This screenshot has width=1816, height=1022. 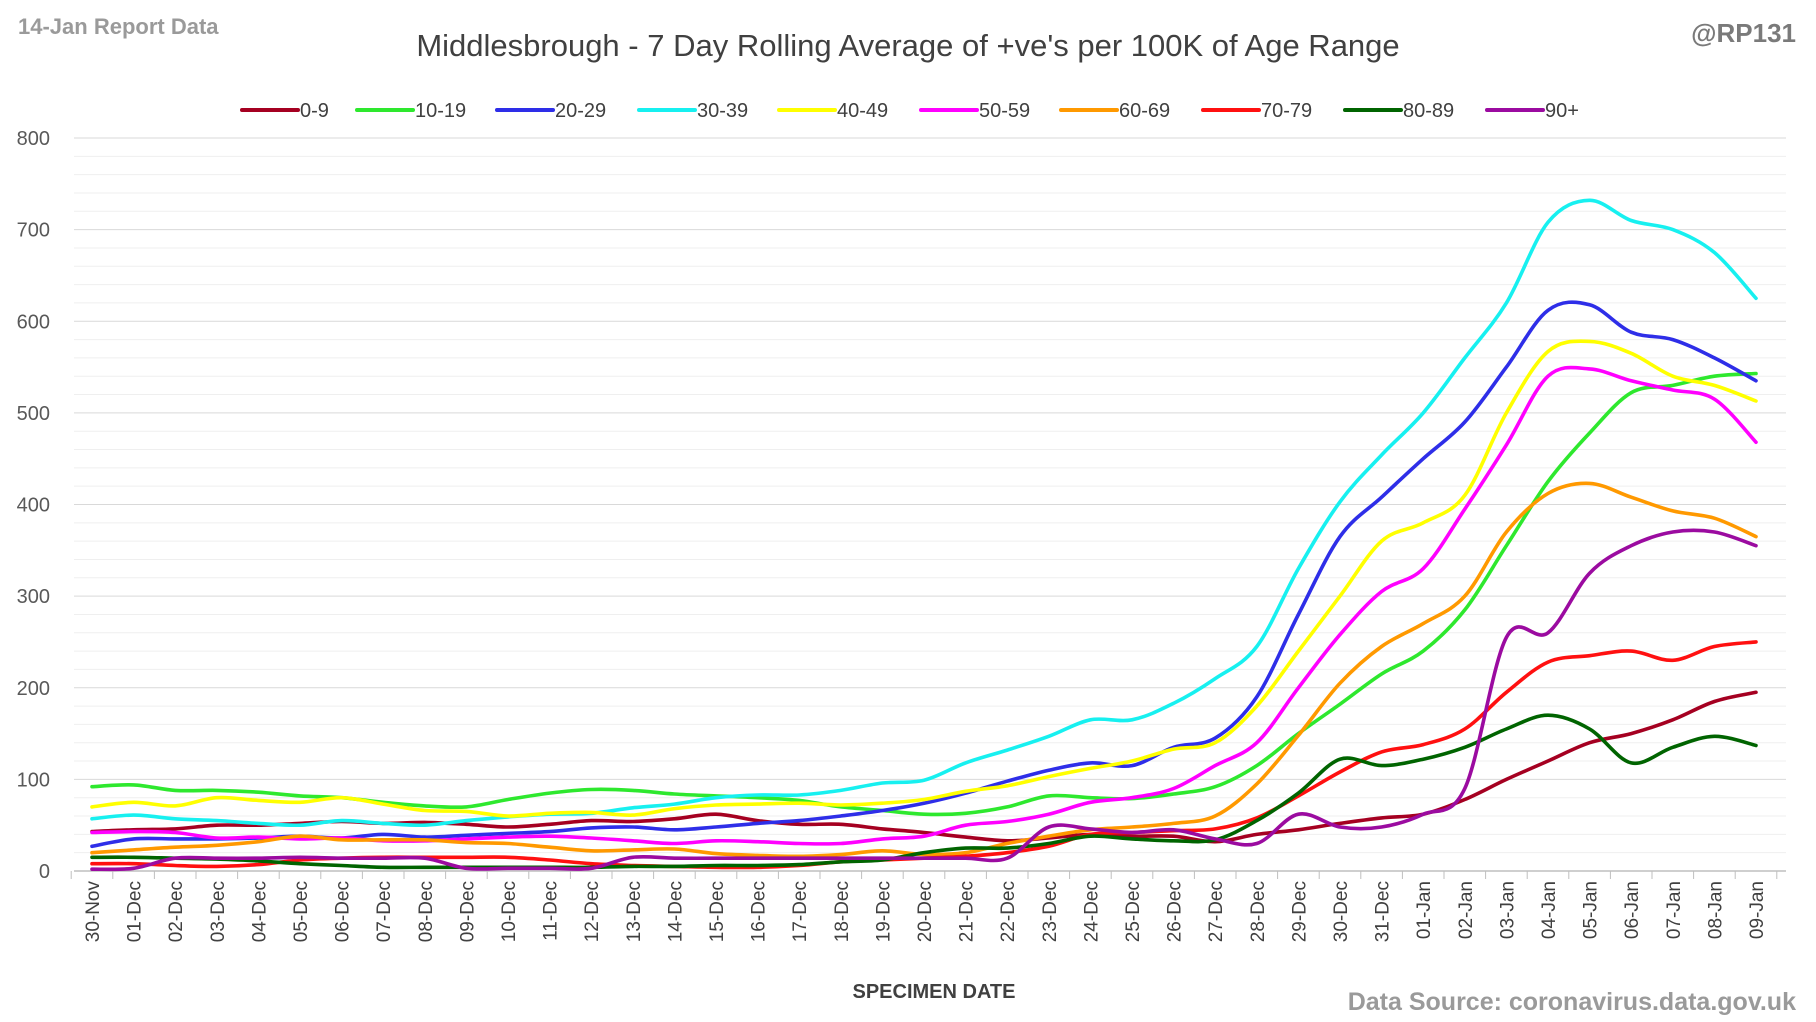 What do you see at coordinates (44, 872) in the screenshot?
I see `y-tick-label: 0` at bounding box center [44, 872].